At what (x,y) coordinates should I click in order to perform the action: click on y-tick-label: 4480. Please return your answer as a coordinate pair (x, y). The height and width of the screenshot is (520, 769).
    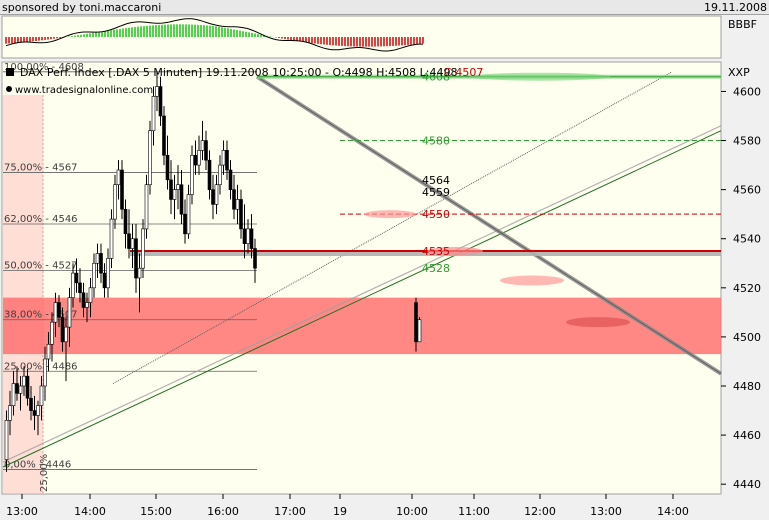
    Looking at the image, I should click on (747, 386).